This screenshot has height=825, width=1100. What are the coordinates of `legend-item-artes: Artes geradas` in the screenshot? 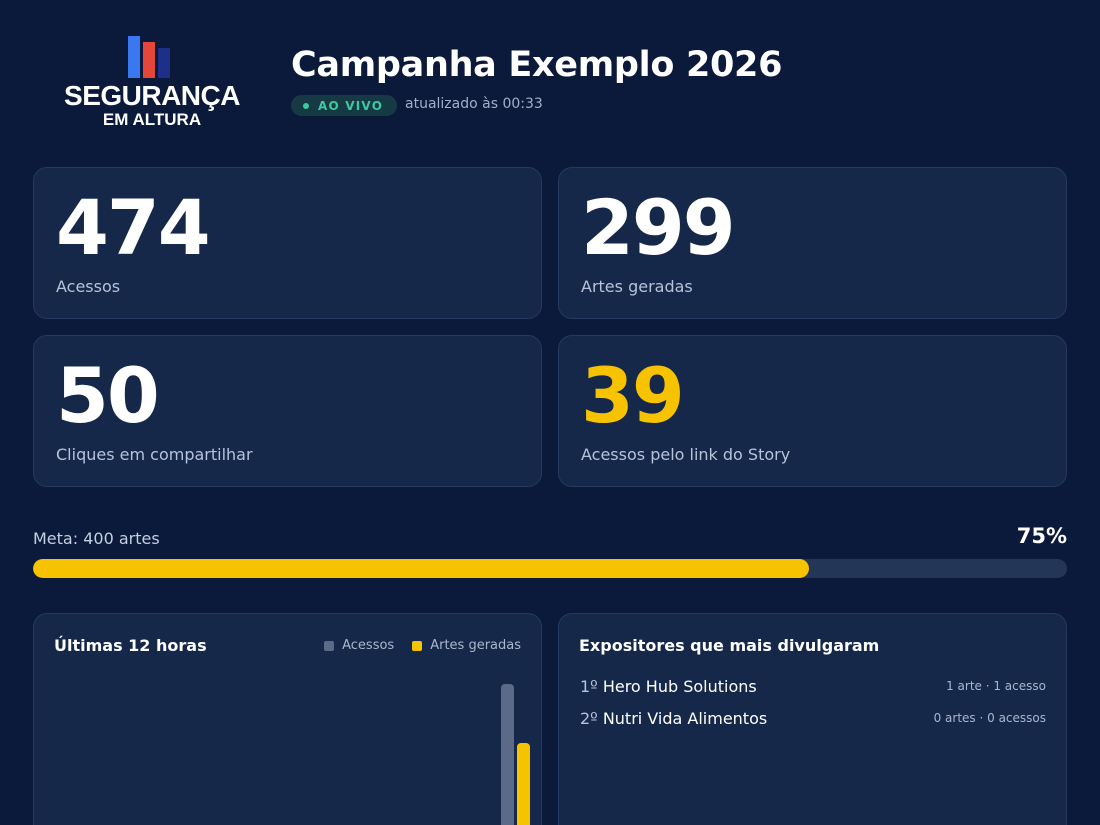 It's located at (466, 645).